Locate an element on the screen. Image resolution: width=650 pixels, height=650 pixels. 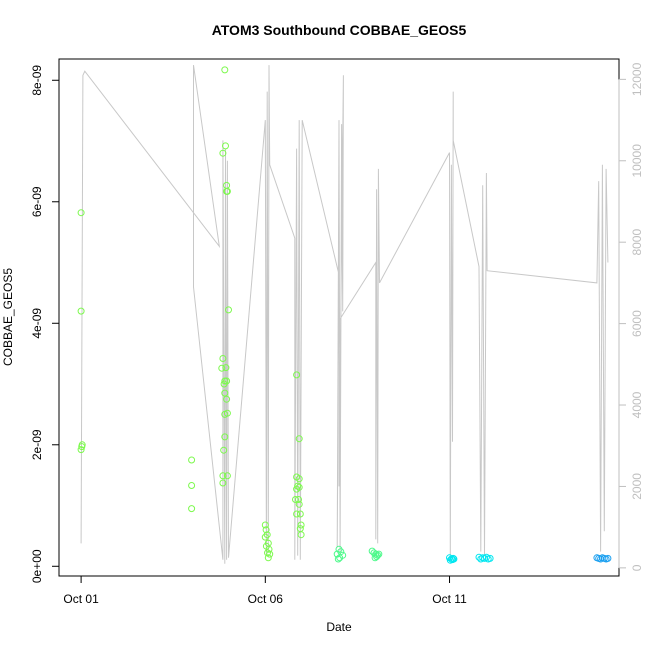
y2-tick-label: 10000 is located at coordinates (637, 161).